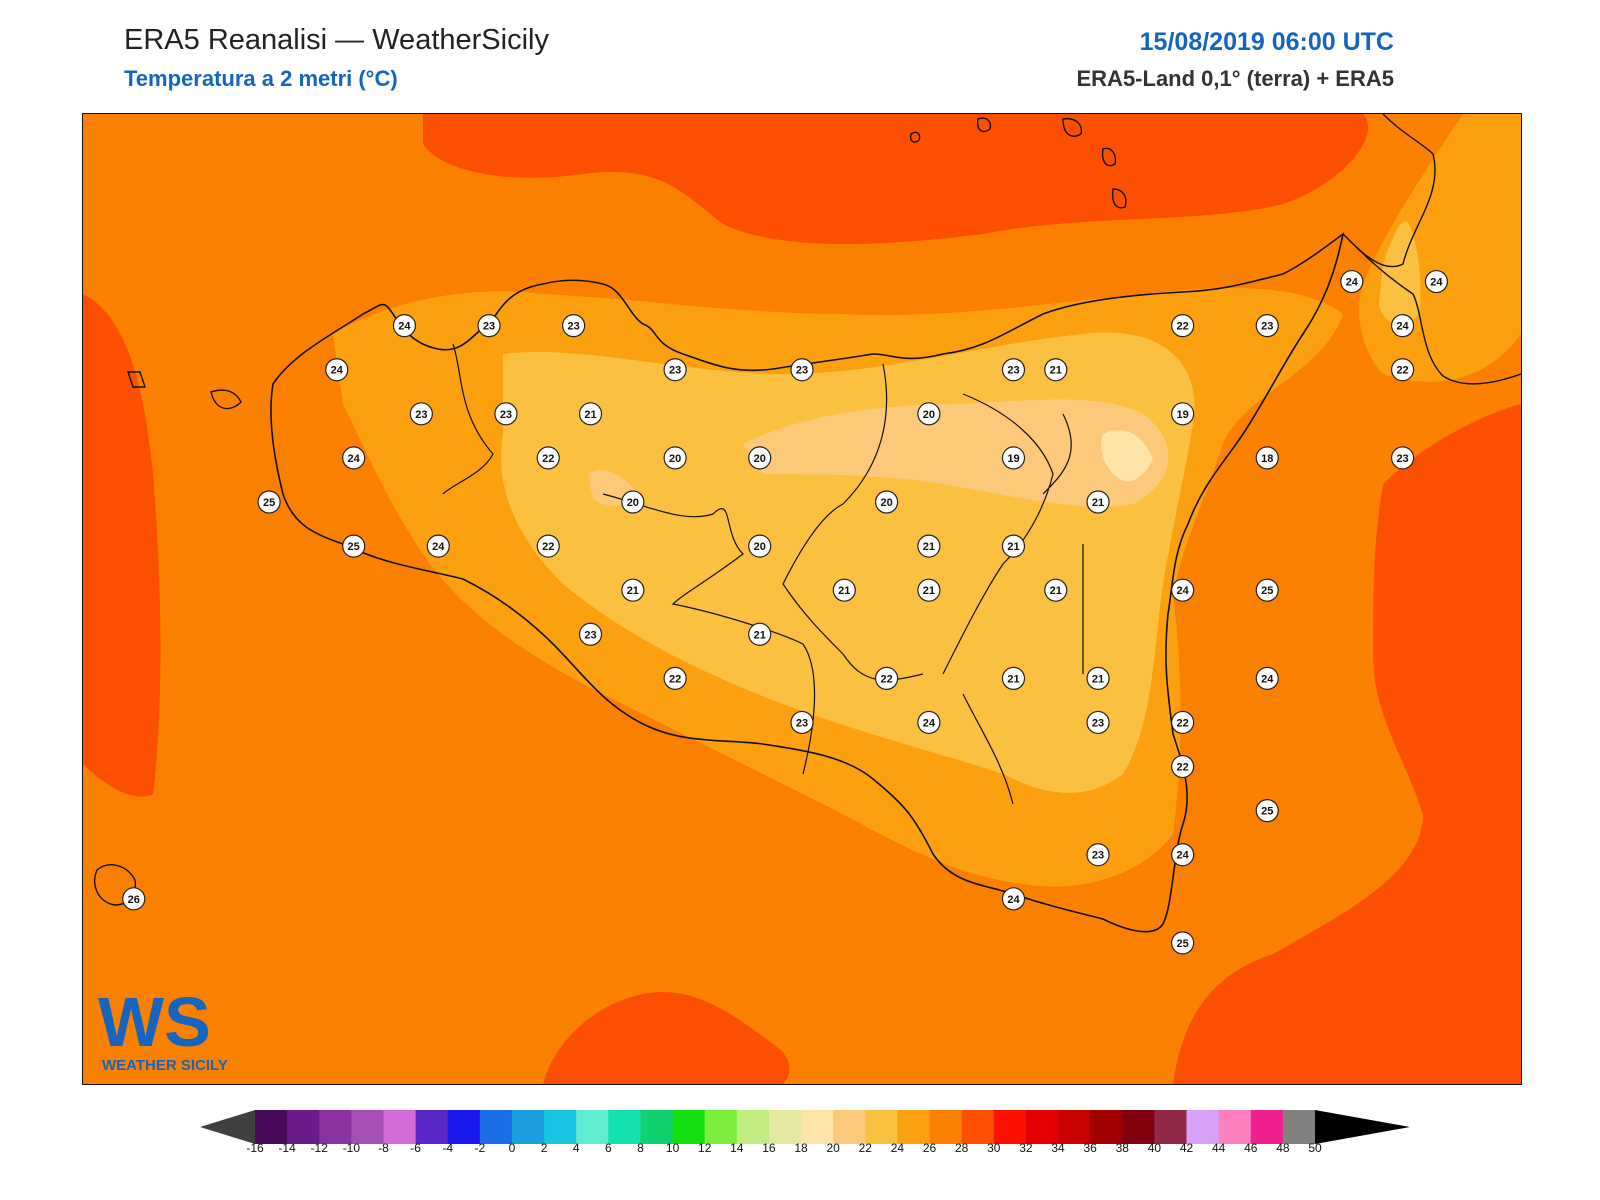 Image resolution: width=1600 pixels, height=1200 pixels. What do you see at coordinates (544, 1147) in the screenshot?
I see `colorbar-tick-label: 2` at bounding box center [544, 1147].